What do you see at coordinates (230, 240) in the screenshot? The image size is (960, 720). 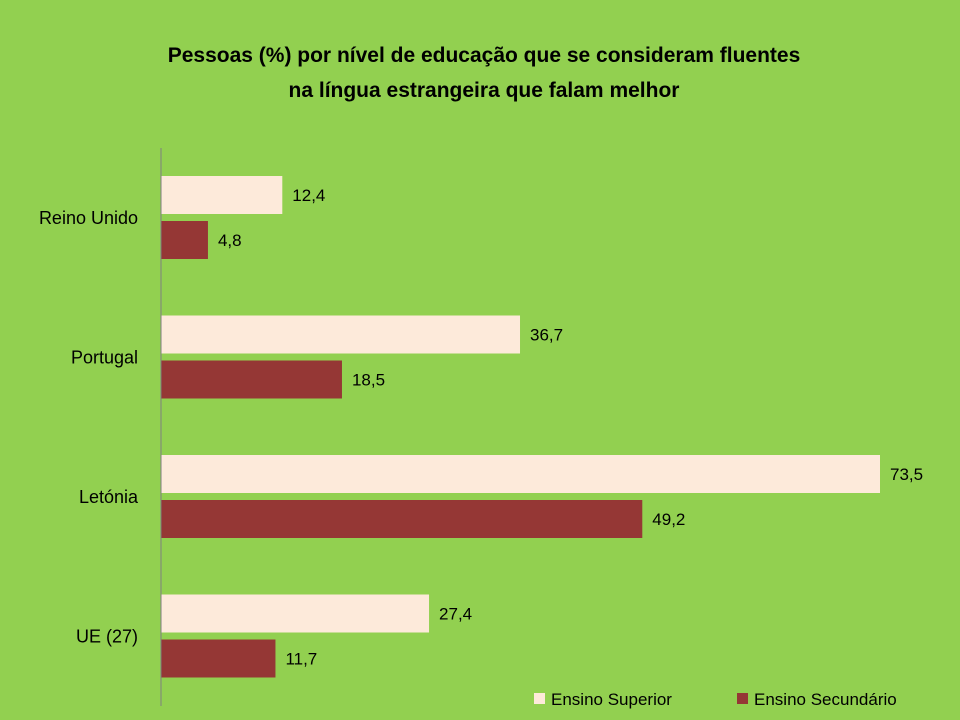 I see `data-label-ensino-secundario-reino-unido: 4,8` at bounding box center [230, 240].